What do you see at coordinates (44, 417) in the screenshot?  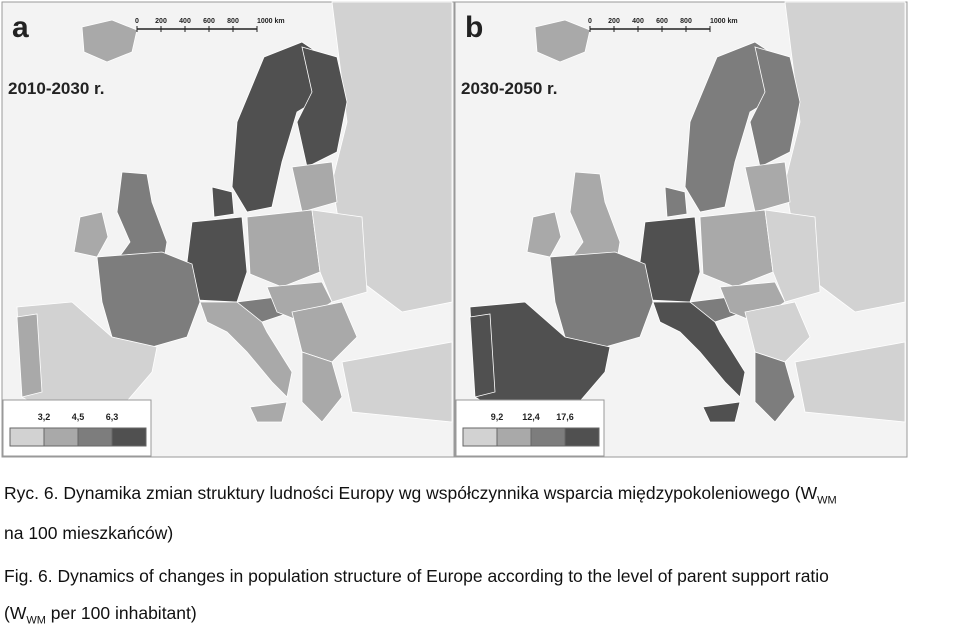 I see `legend-label: 3,2` at bounding box center [44, 417].